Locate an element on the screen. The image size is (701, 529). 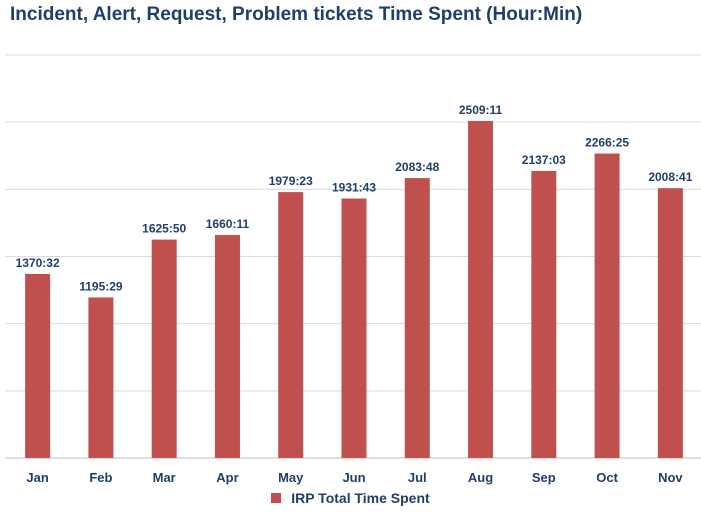
data-label-apr: 1660:11 is located at coordinates (228, 224).